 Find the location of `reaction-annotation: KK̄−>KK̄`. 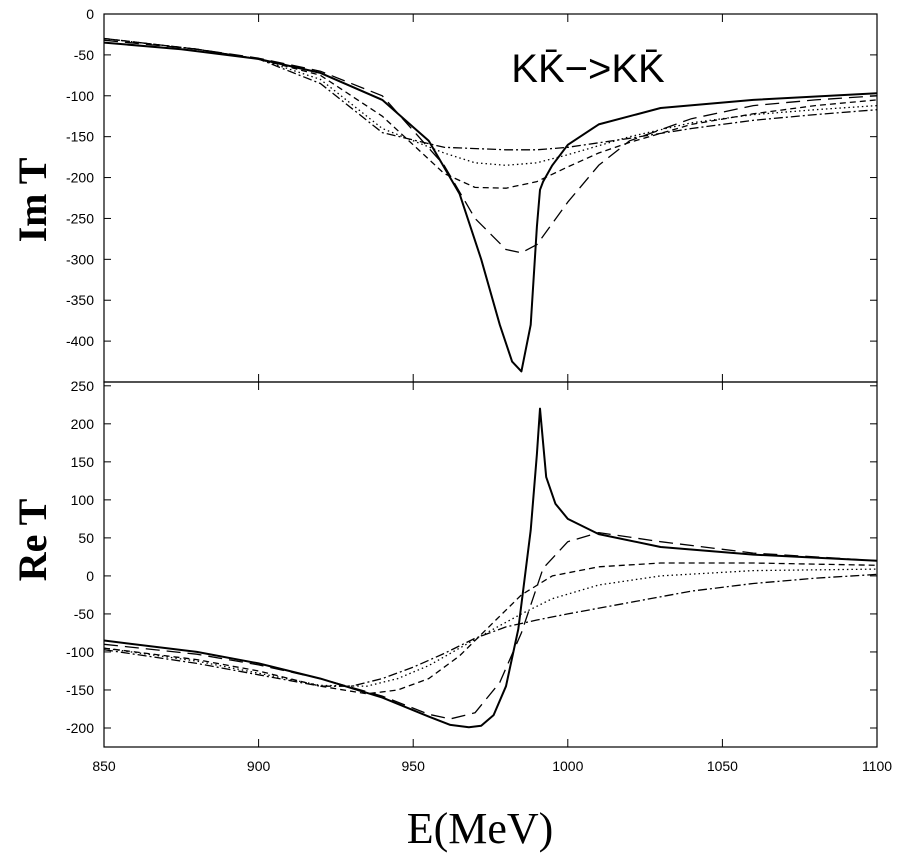

reaction-annotation: KK̄−>KK̄ is located at coordinates (588, 69).